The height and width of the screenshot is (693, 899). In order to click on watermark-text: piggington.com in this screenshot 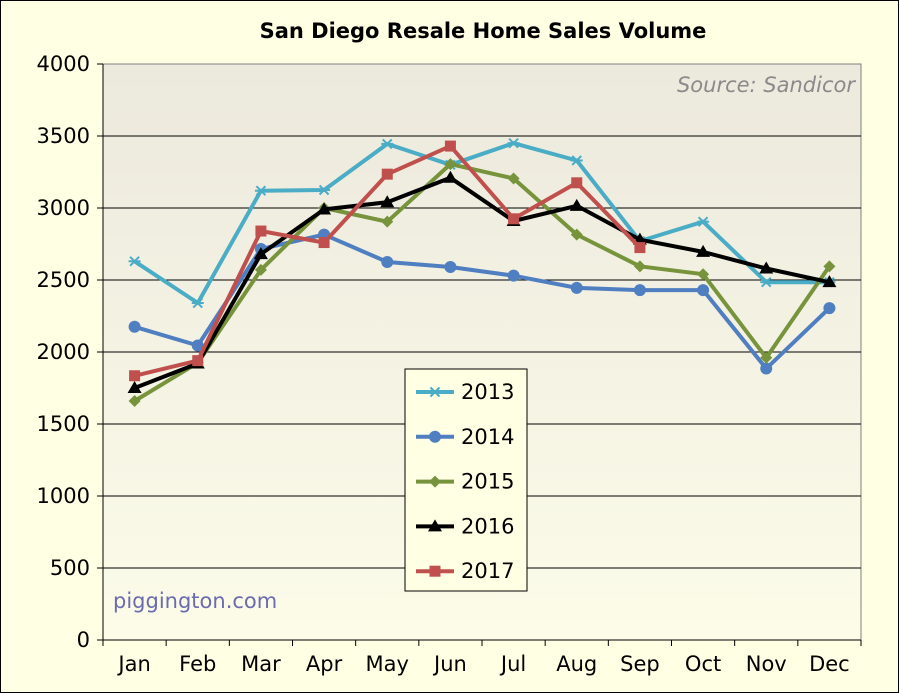, I will do `click(195, 601)`.